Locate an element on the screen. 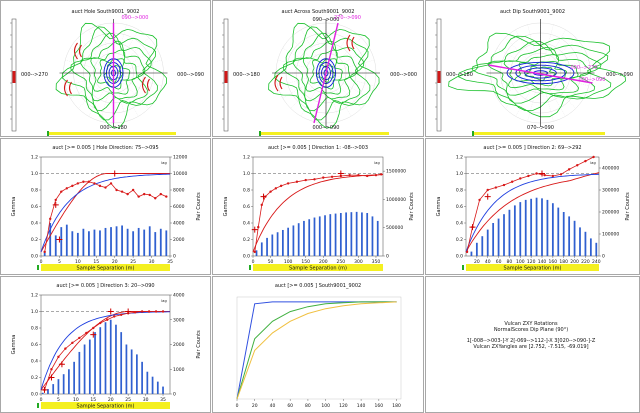  x-tick-label: 100 is located at coordinates (520, 262).